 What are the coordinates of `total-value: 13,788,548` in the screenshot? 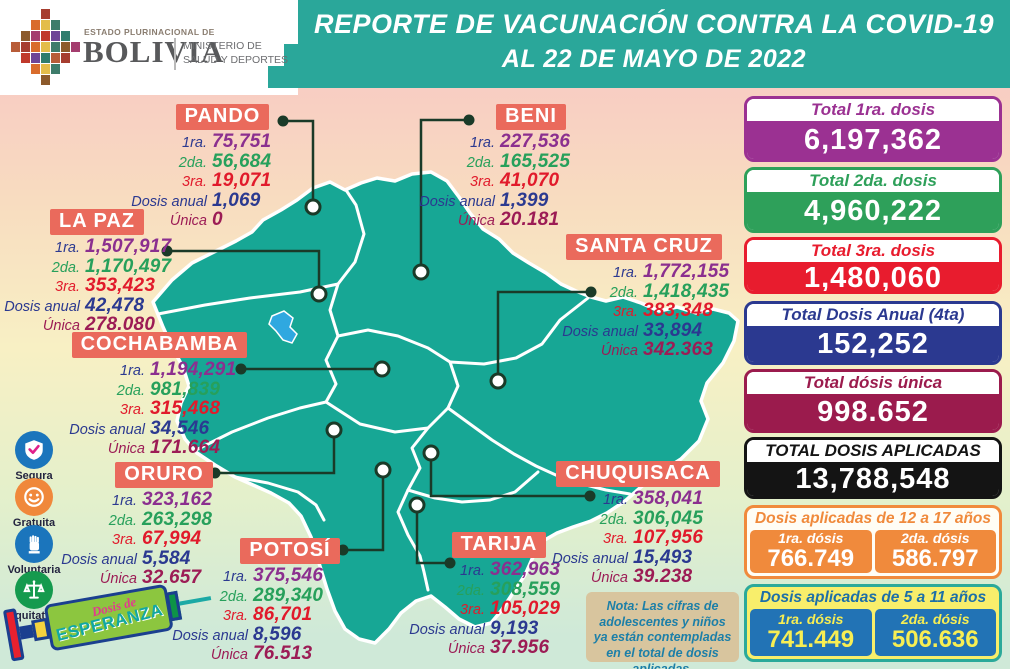 It's located at (873, 479).